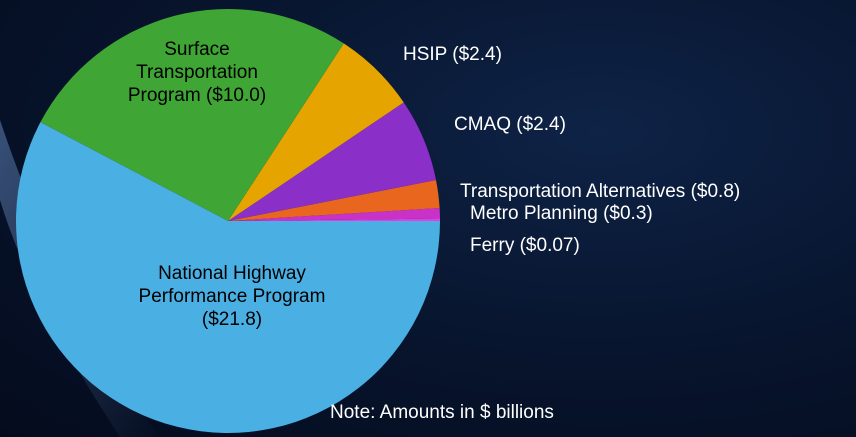 Image resolution: width=856 pixels, height=437 pixels. Describe the element at coordinates (197, 72) in the screenshot. I see `slice-label: Surface Transportation Program ($10.0)` at that location.